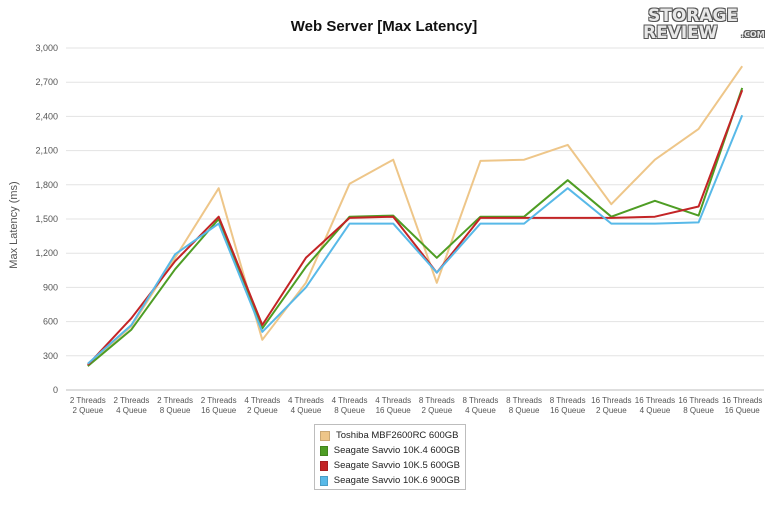 The height and width of the screenshot is (511, 768). What do you see at coordinates (753, 34) in the screenshot?
I see `logo-suffix: .COM` at bounding box center [753, 34].